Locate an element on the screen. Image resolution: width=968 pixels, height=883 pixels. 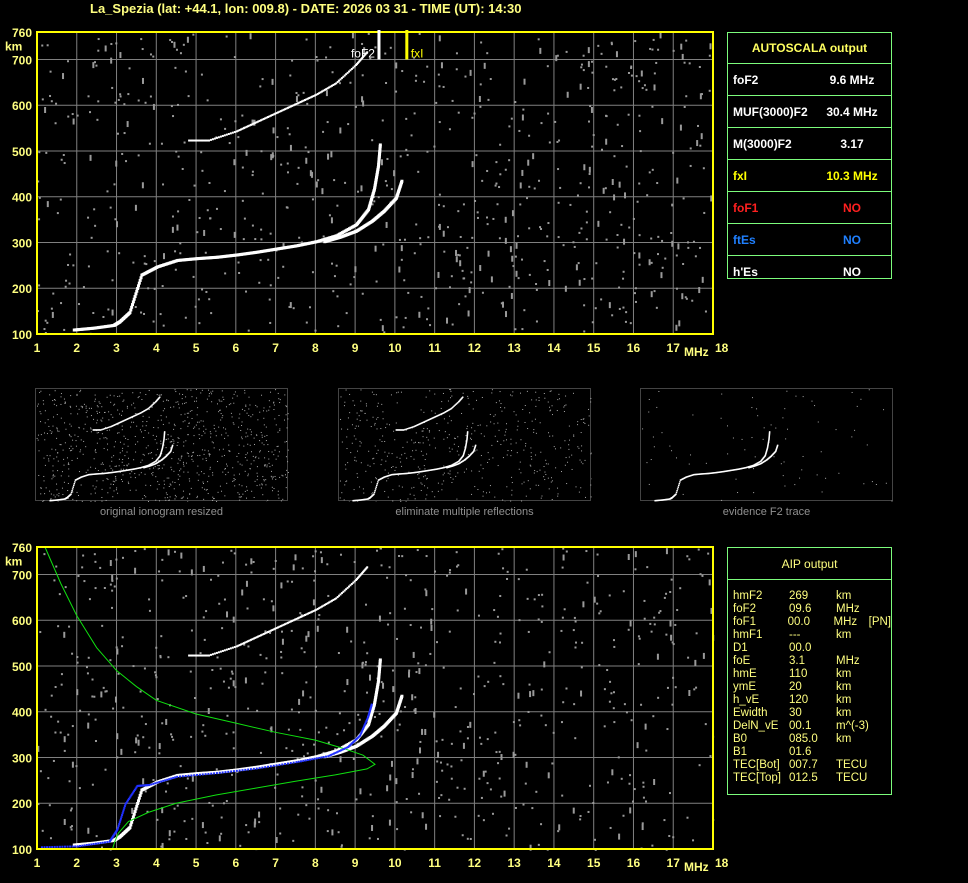
y-tick-label: 400 is located at coordinates (22, 198).